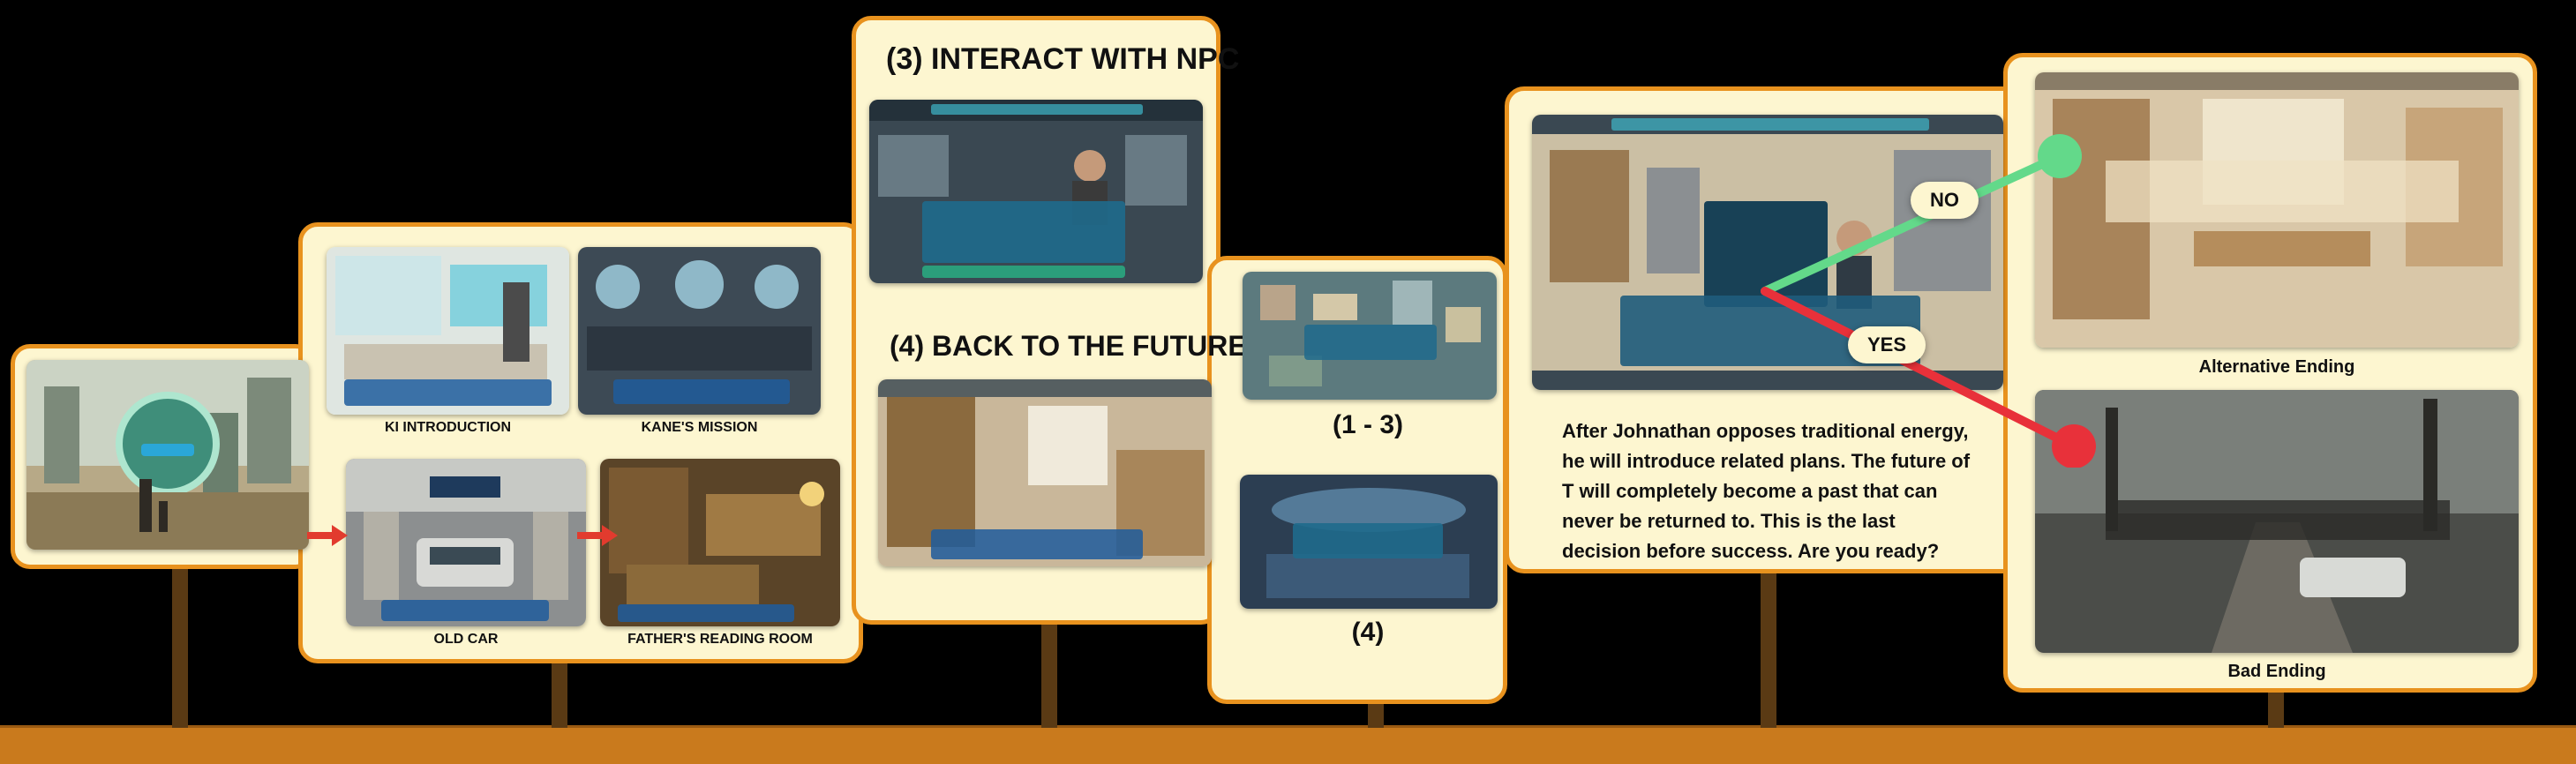  I want to click on header-interact-with-npc: (3) INTERACT WITH NPC, so click(1063, 59).